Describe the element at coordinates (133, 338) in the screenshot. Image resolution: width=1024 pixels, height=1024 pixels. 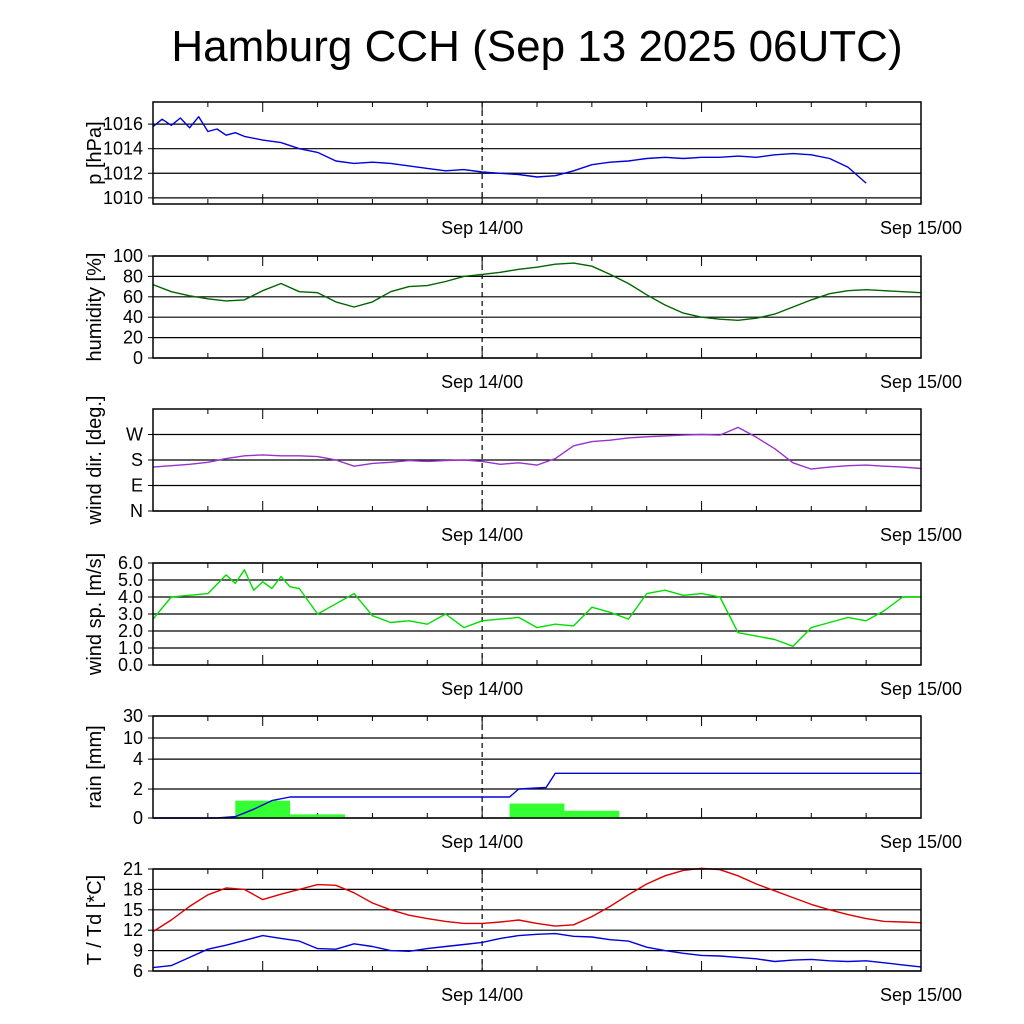
I see `y-tick-label: 20` at that location.